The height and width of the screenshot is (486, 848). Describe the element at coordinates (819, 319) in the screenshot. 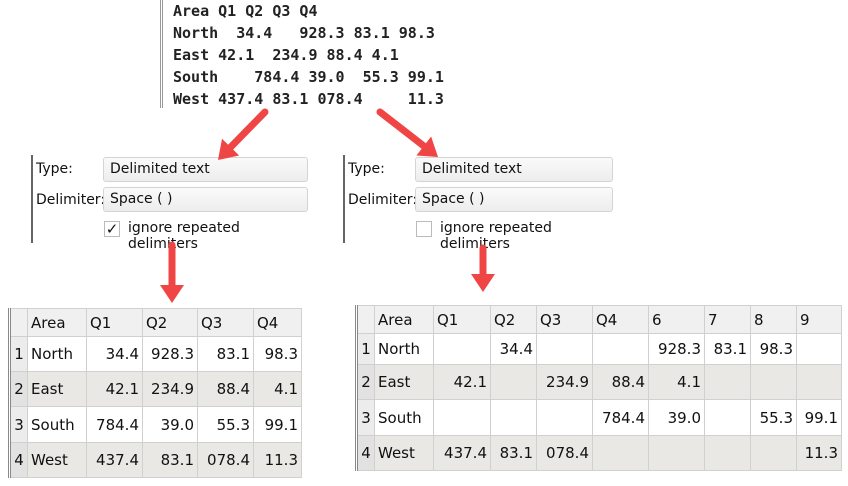

I see `column-header: 9` at that location.